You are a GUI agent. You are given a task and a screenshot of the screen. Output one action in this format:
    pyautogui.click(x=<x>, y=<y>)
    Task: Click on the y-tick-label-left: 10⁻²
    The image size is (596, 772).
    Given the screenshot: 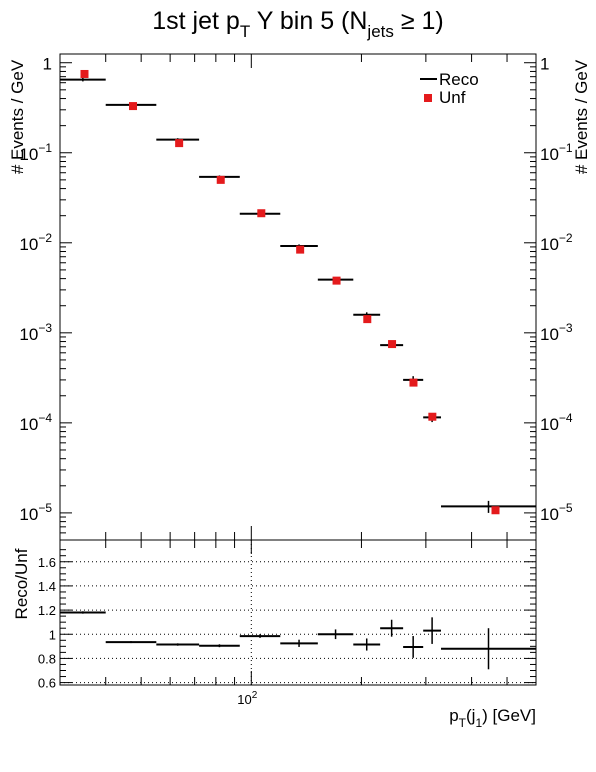 What is the action you would take?
    pyautogui.click(x=35, y=242)
    